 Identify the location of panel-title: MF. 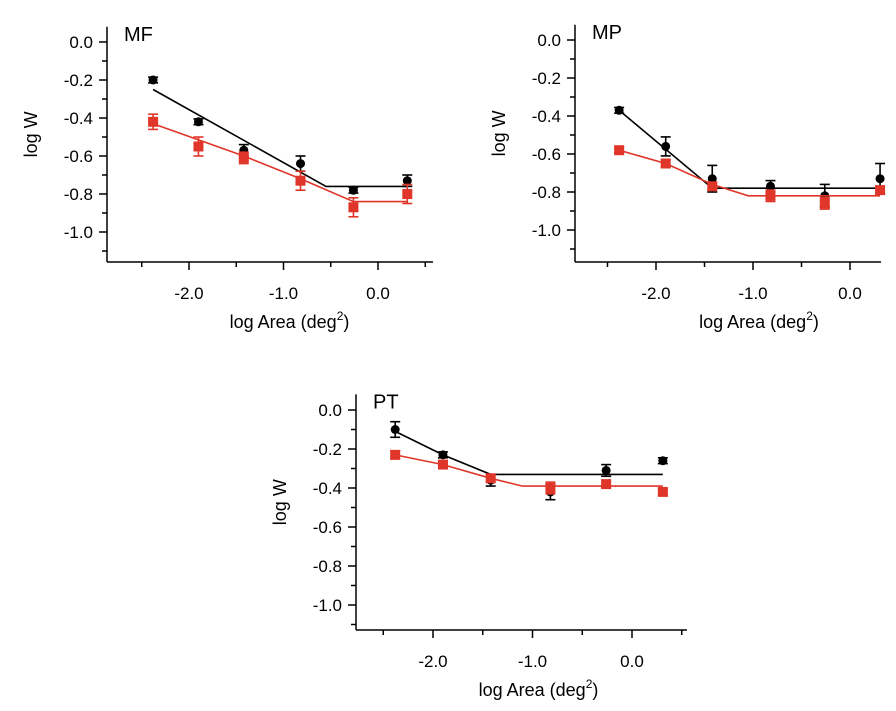
(138, 35).